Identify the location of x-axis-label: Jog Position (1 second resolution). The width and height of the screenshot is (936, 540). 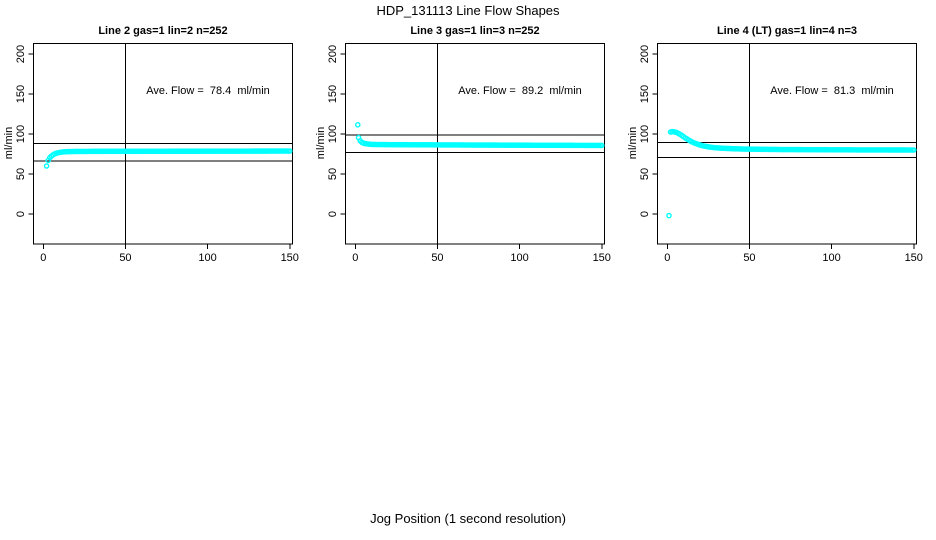
(468, 518).